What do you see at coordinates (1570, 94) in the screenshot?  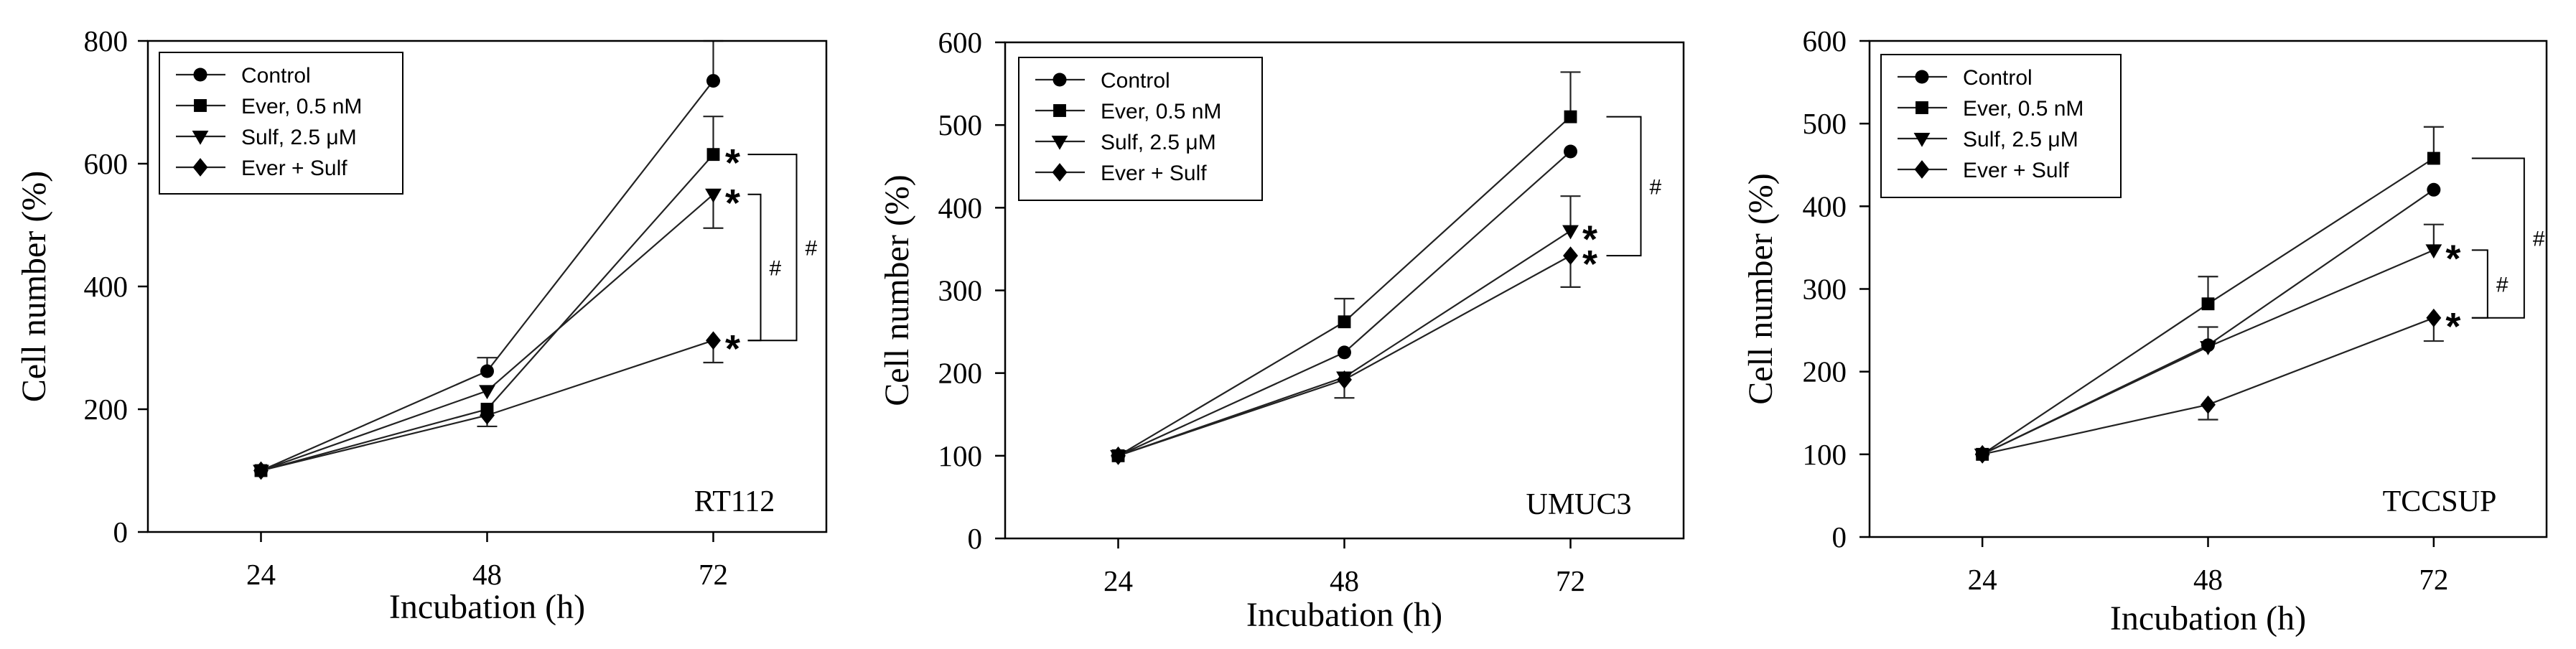 I see `error-bar-ever-0-5-nm` at bounding box center [1570, 94].